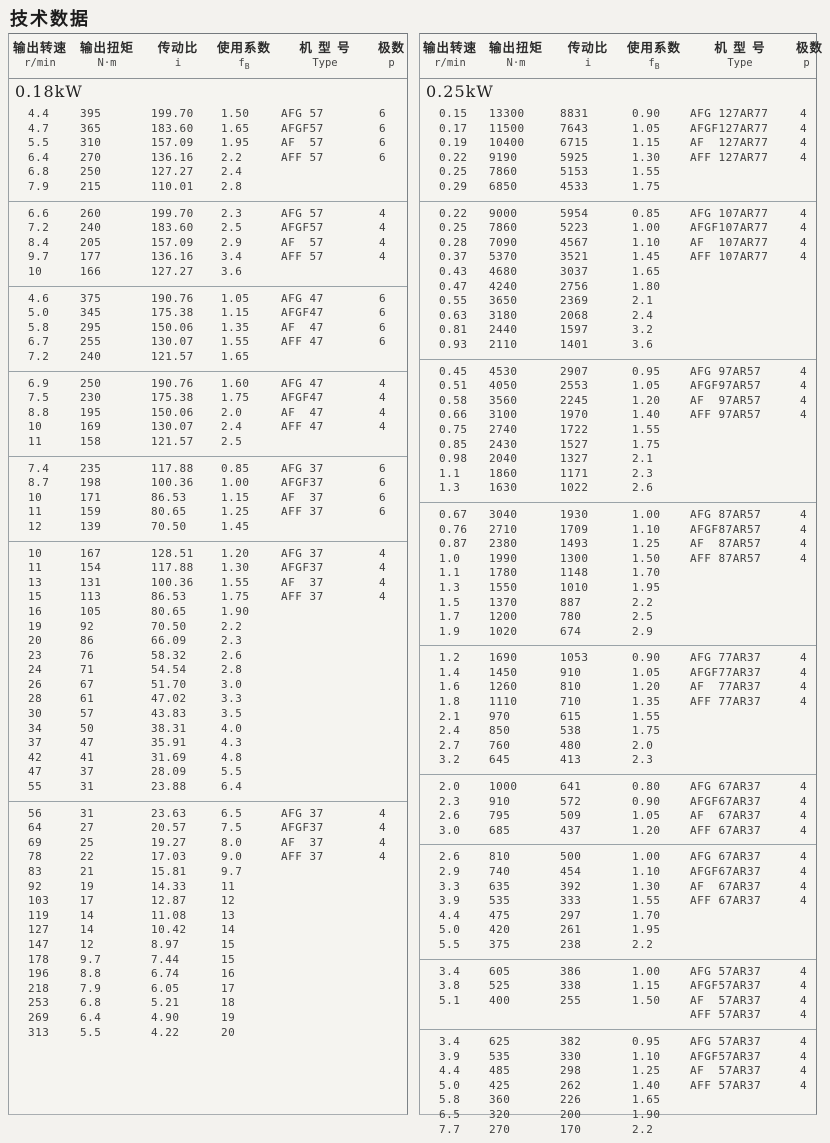 The height and width of the screenshot is (1143, 830). Describe the element at coordinates (450, 986) in the screenshot. I see `cell-speed: 3.8` at that location.